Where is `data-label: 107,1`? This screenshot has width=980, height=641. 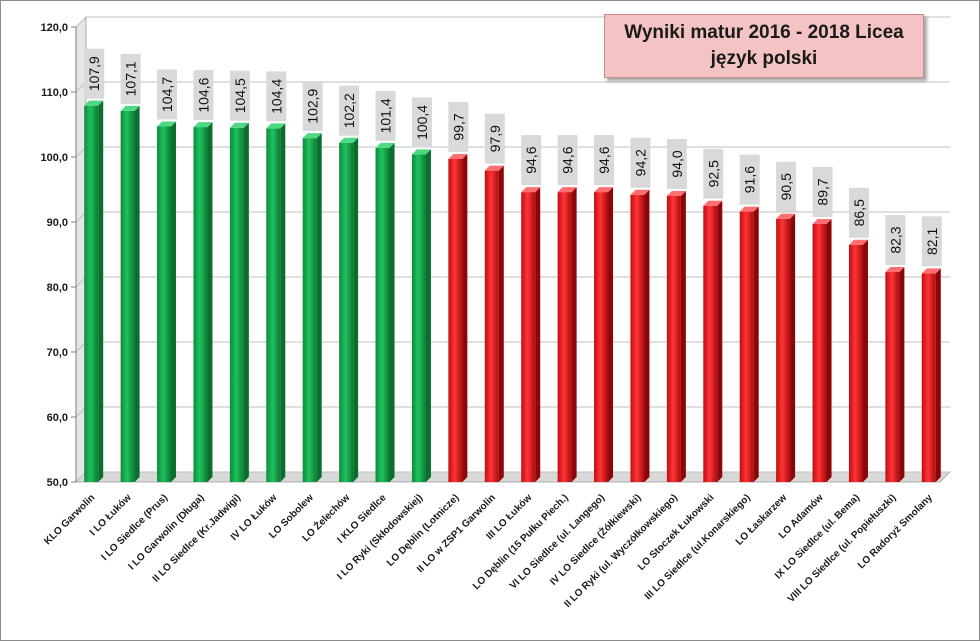 data-label: 107,1 is located at coordinates (130, 78).